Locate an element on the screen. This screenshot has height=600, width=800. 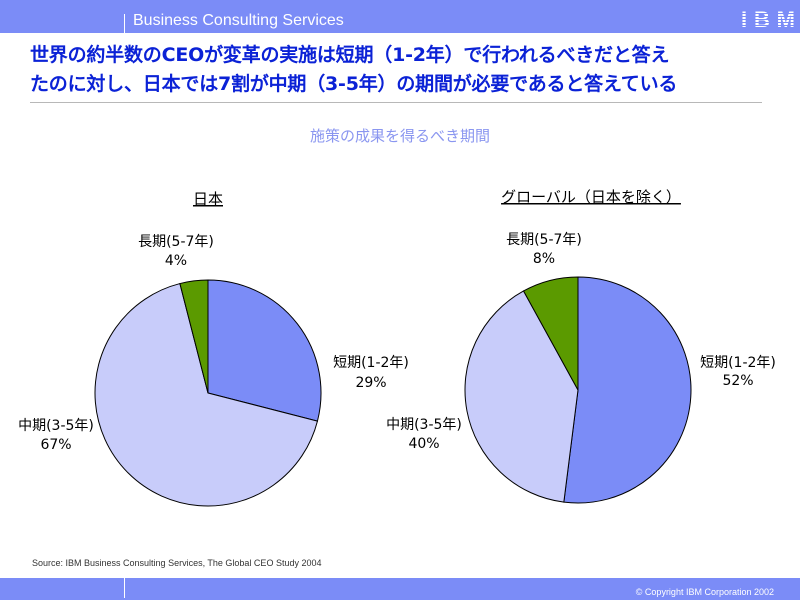
label-japan-long: 長期(5-7年) is located at coordinates (176, 242).